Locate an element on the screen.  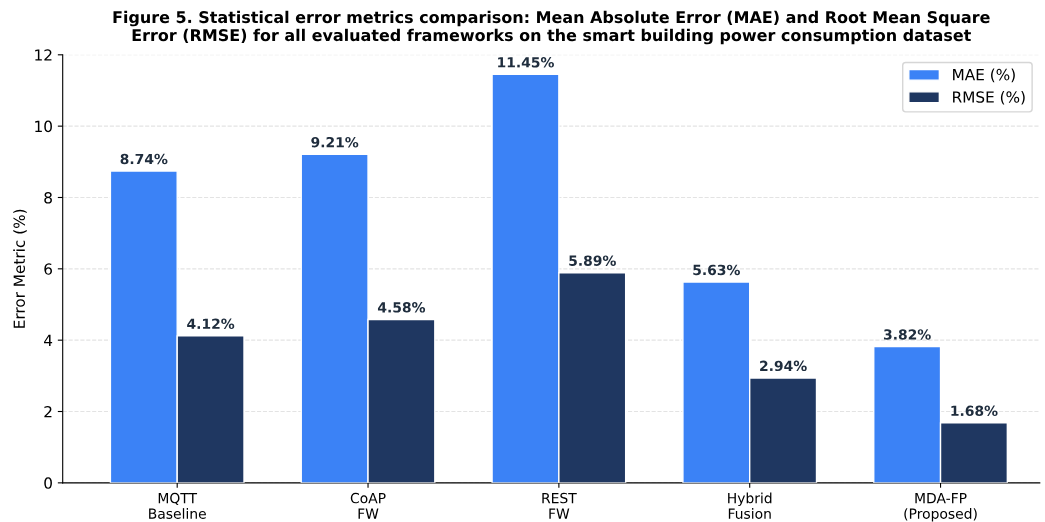
y-tick-label: 0 is located at coordinates (48, 483).